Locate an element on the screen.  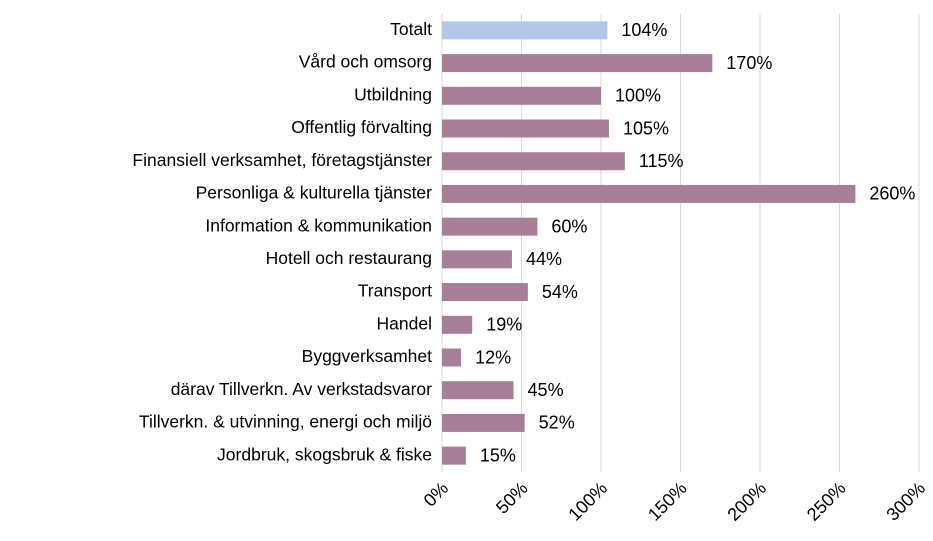
value-label: 12% is located at coordinates (493, 357).